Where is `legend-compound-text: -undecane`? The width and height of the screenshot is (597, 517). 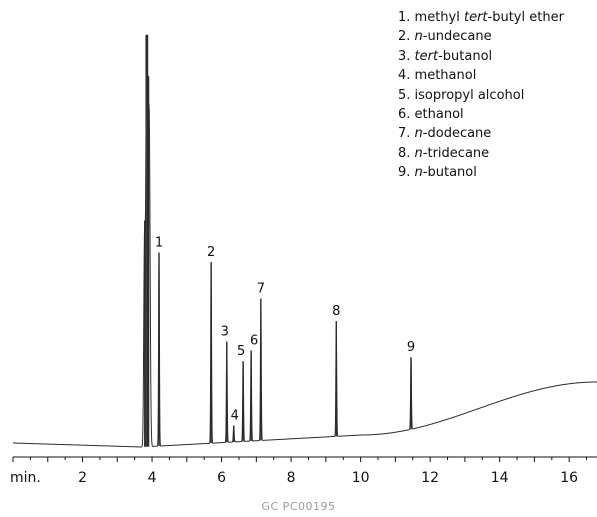 legend-compound-text: -undecane is located at coordinates (457, 37).